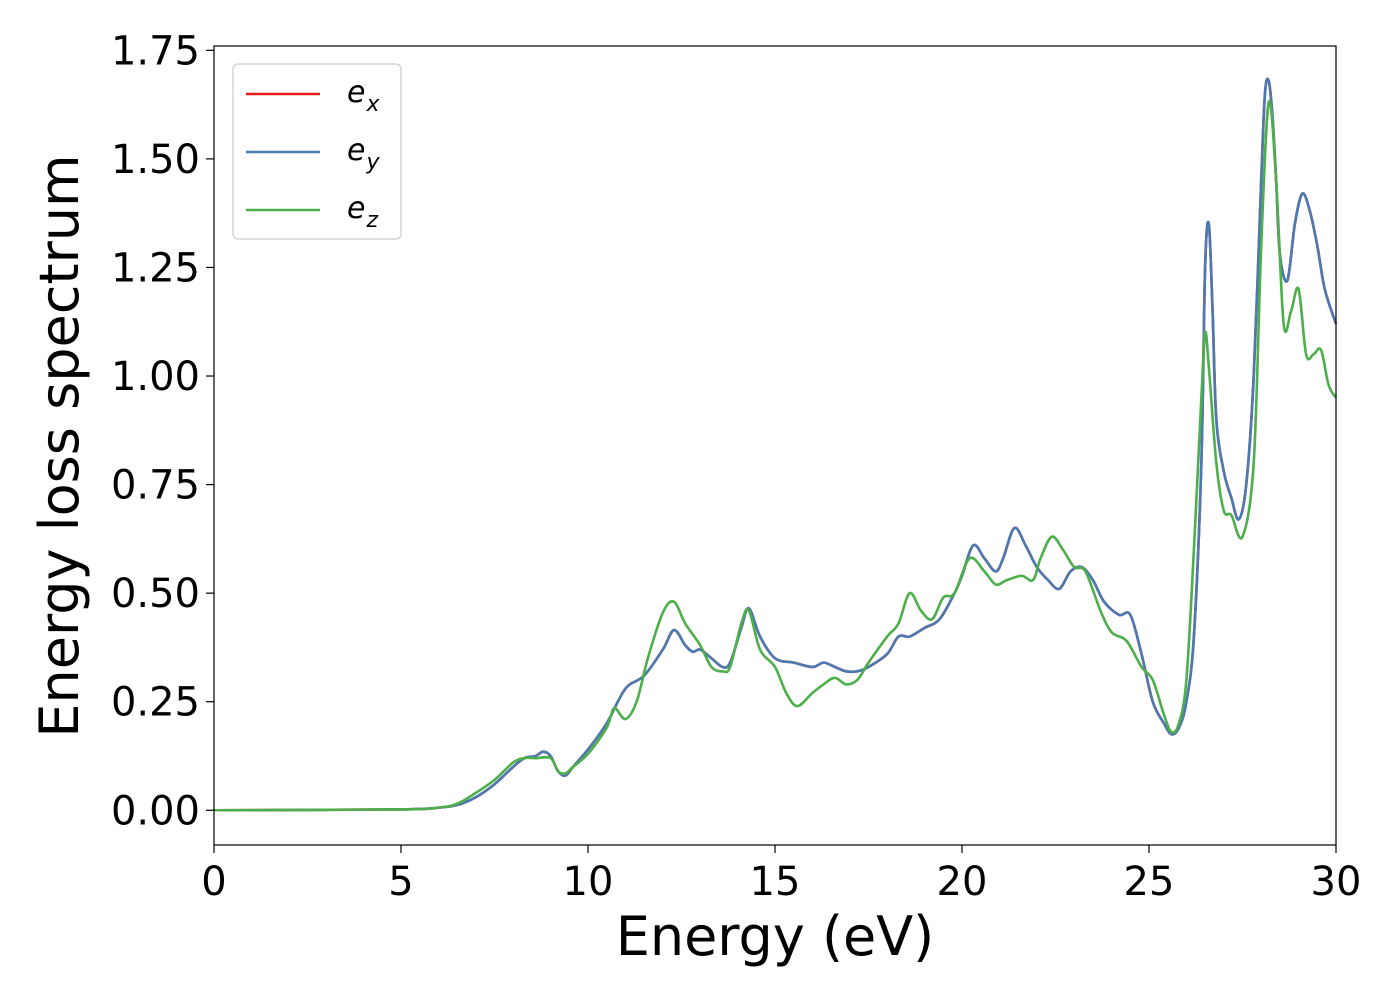  Describe the element at coordinates (363, 154) in the screenshot. I see `legend-label-e-y: ey` at that location.